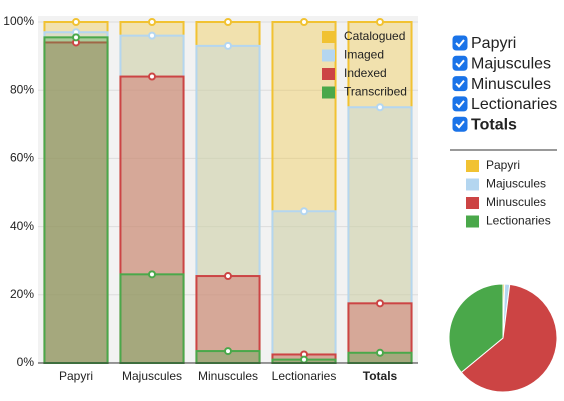 The height and width of the screenshot is (401, 564). What do you see at coordinates (494, 124) in the screenshot?
I see `checkbox-label: Totals` at bounding box center [494, 124].